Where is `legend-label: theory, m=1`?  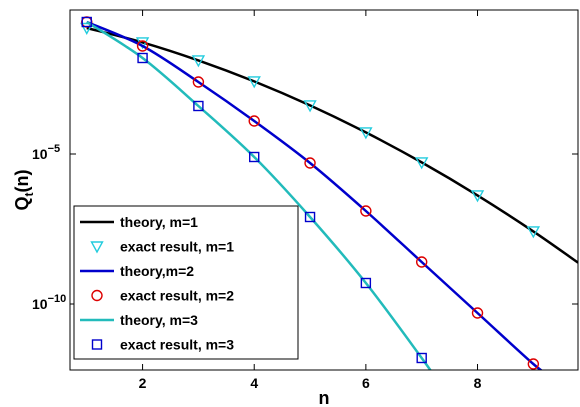 legend-label: theory, m=1 is located at coordinates (159, 222).